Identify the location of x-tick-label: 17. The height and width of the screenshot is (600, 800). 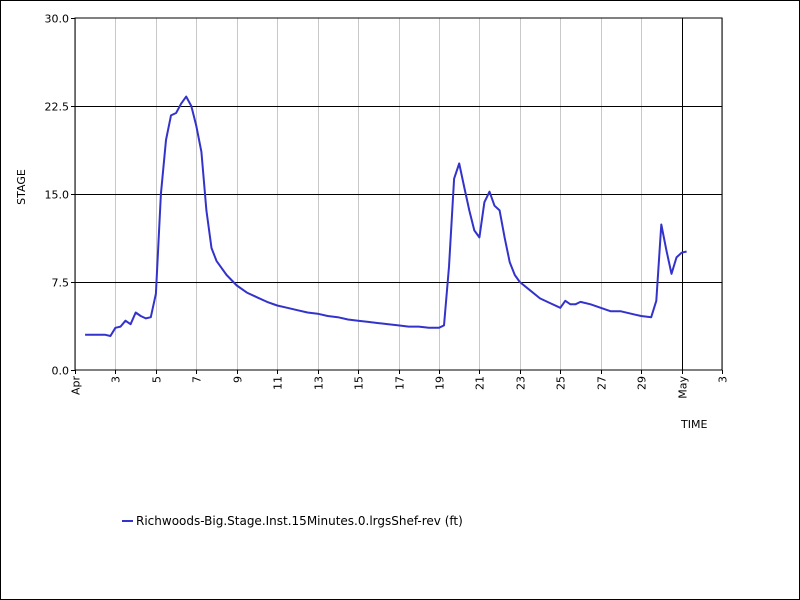
(400, 383).